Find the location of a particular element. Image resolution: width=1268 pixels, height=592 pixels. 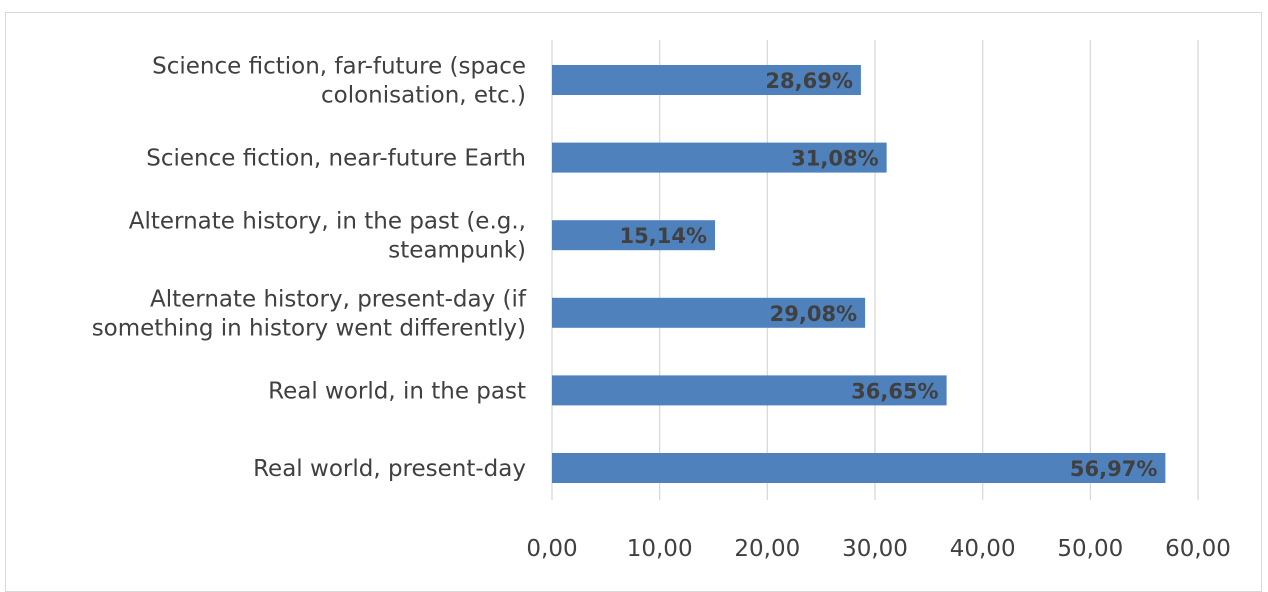

category-label: Real world, present-day is located at coordinates (389, 469).